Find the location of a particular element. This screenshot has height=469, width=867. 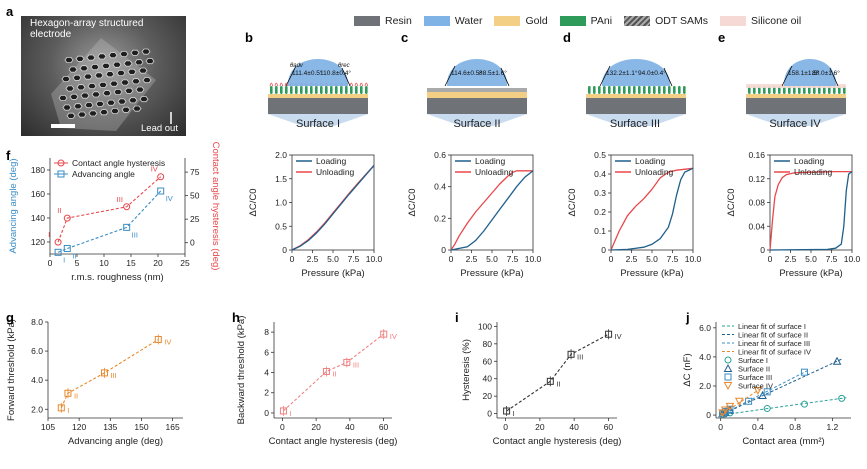

panel-label-a: a is located at coordinates (10, 11).